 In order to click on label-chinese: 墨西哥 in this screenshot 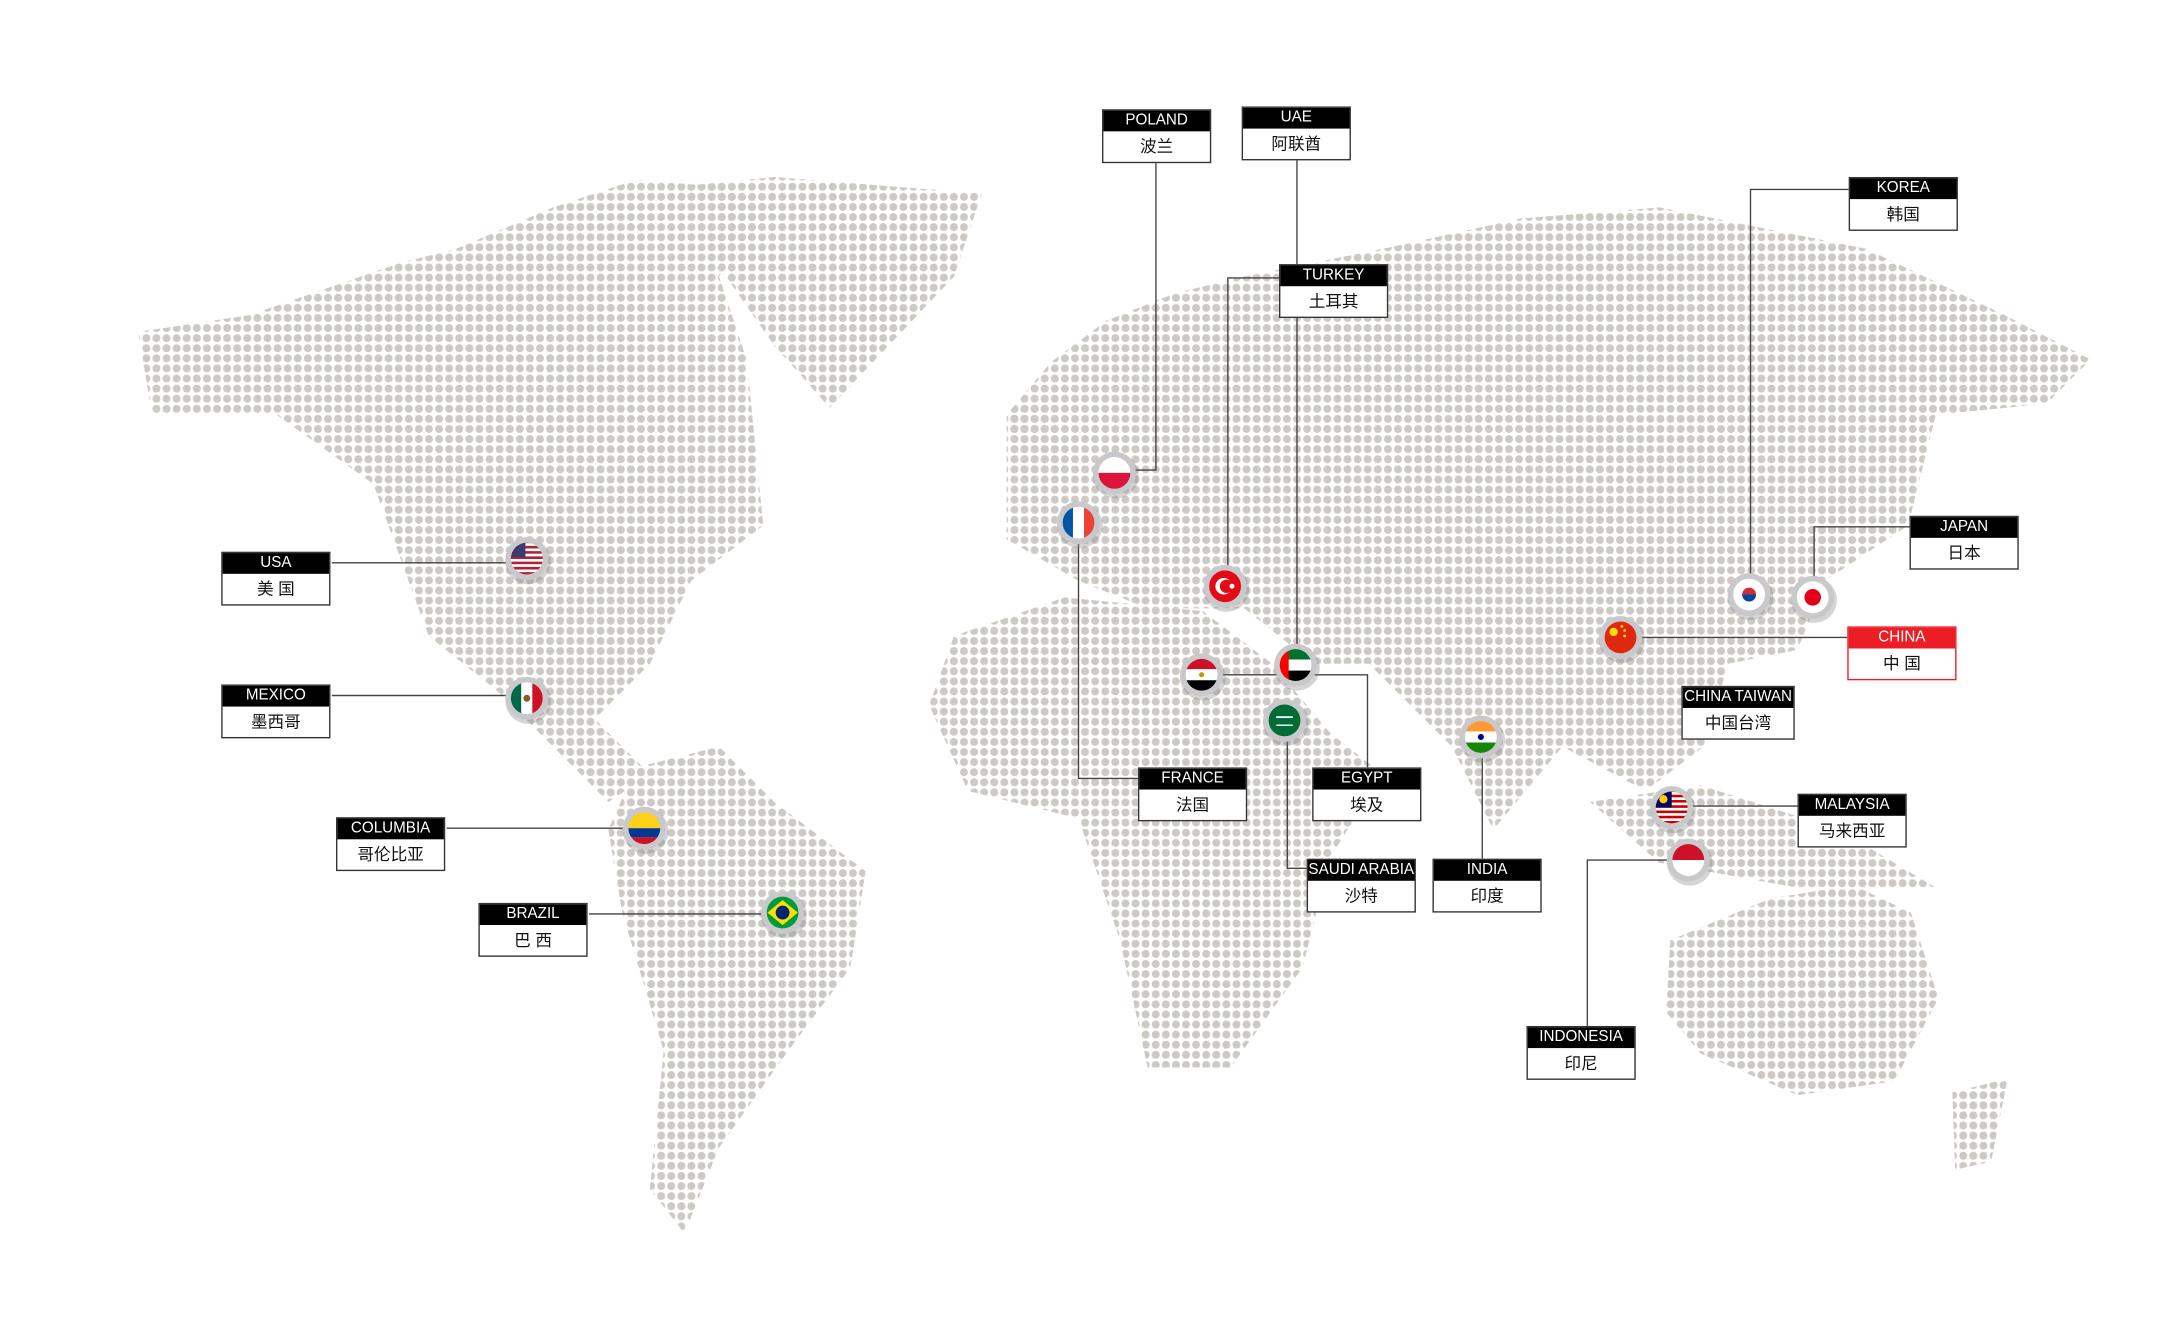, I will do `click(275, 722)`.